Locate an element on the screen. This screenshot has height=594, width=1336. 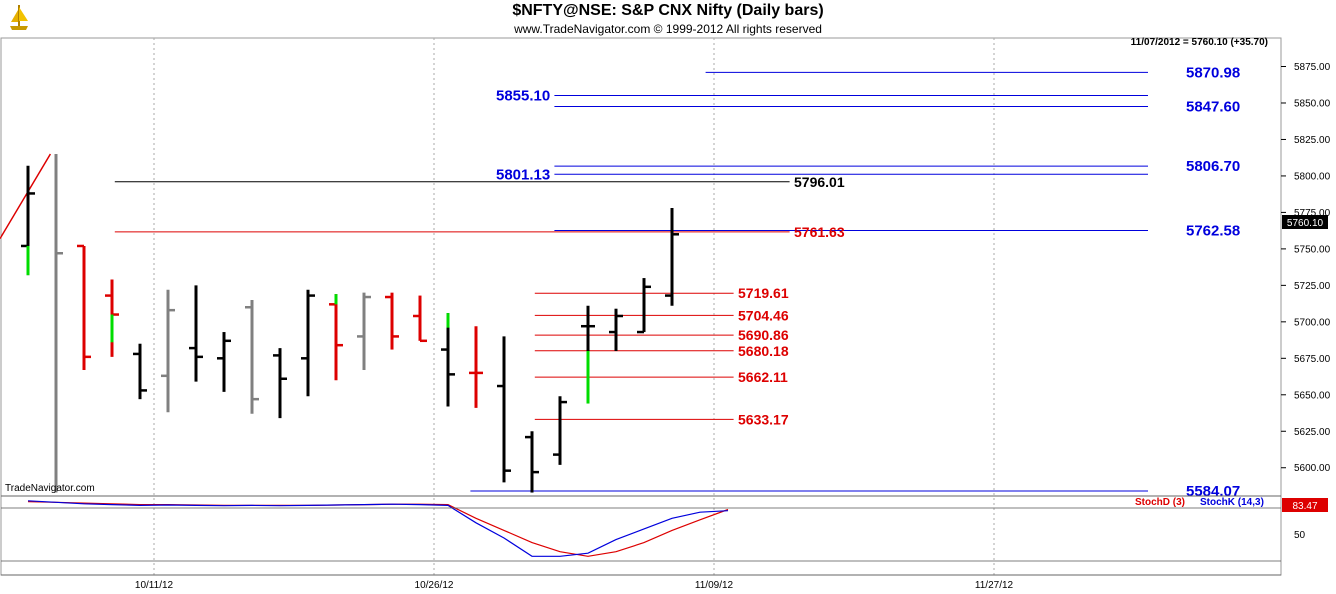
watermark: TradeNavigator.com is located at coordinates (50, 488).